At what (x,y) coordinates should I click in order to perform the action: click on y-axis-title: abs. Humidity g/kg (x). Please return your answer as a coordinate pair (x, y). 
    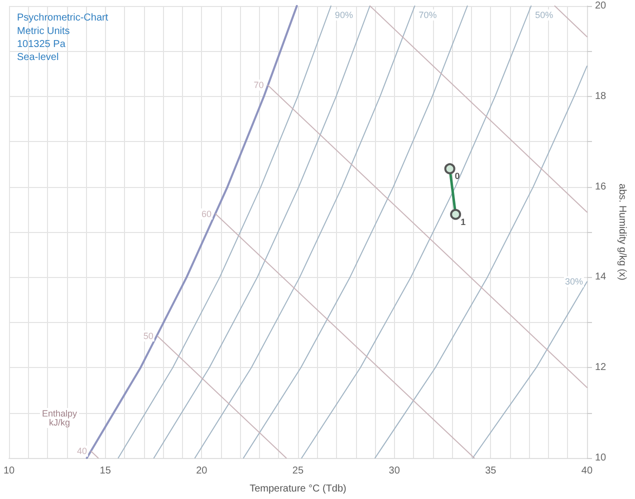
    Looking at the image, I should click on (622, 232).